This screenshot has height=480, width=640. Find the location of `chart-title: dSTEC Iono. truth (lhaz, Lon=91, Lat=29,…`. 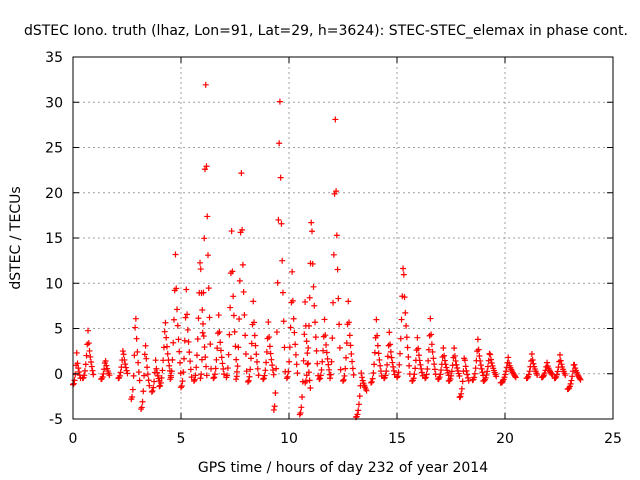

chart-title: dSTEC Iono. truth (lhaz, Lon=91, Lat=29,… is located at coordinates (326, 31).